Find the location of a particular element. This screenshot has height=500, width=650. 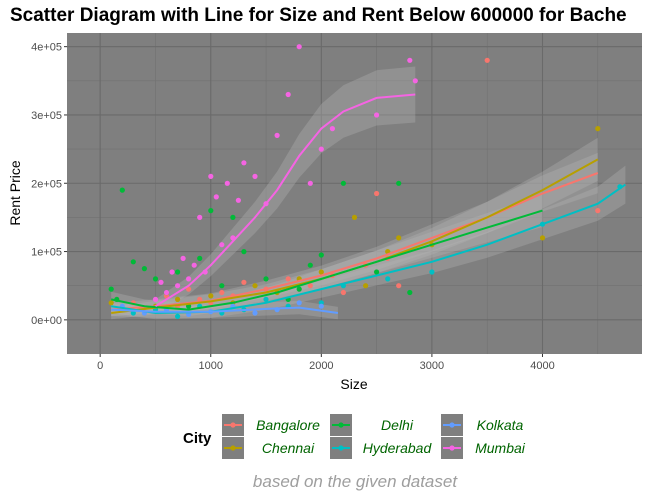

legend-label: Chennai is located at coordinates (288, 448).